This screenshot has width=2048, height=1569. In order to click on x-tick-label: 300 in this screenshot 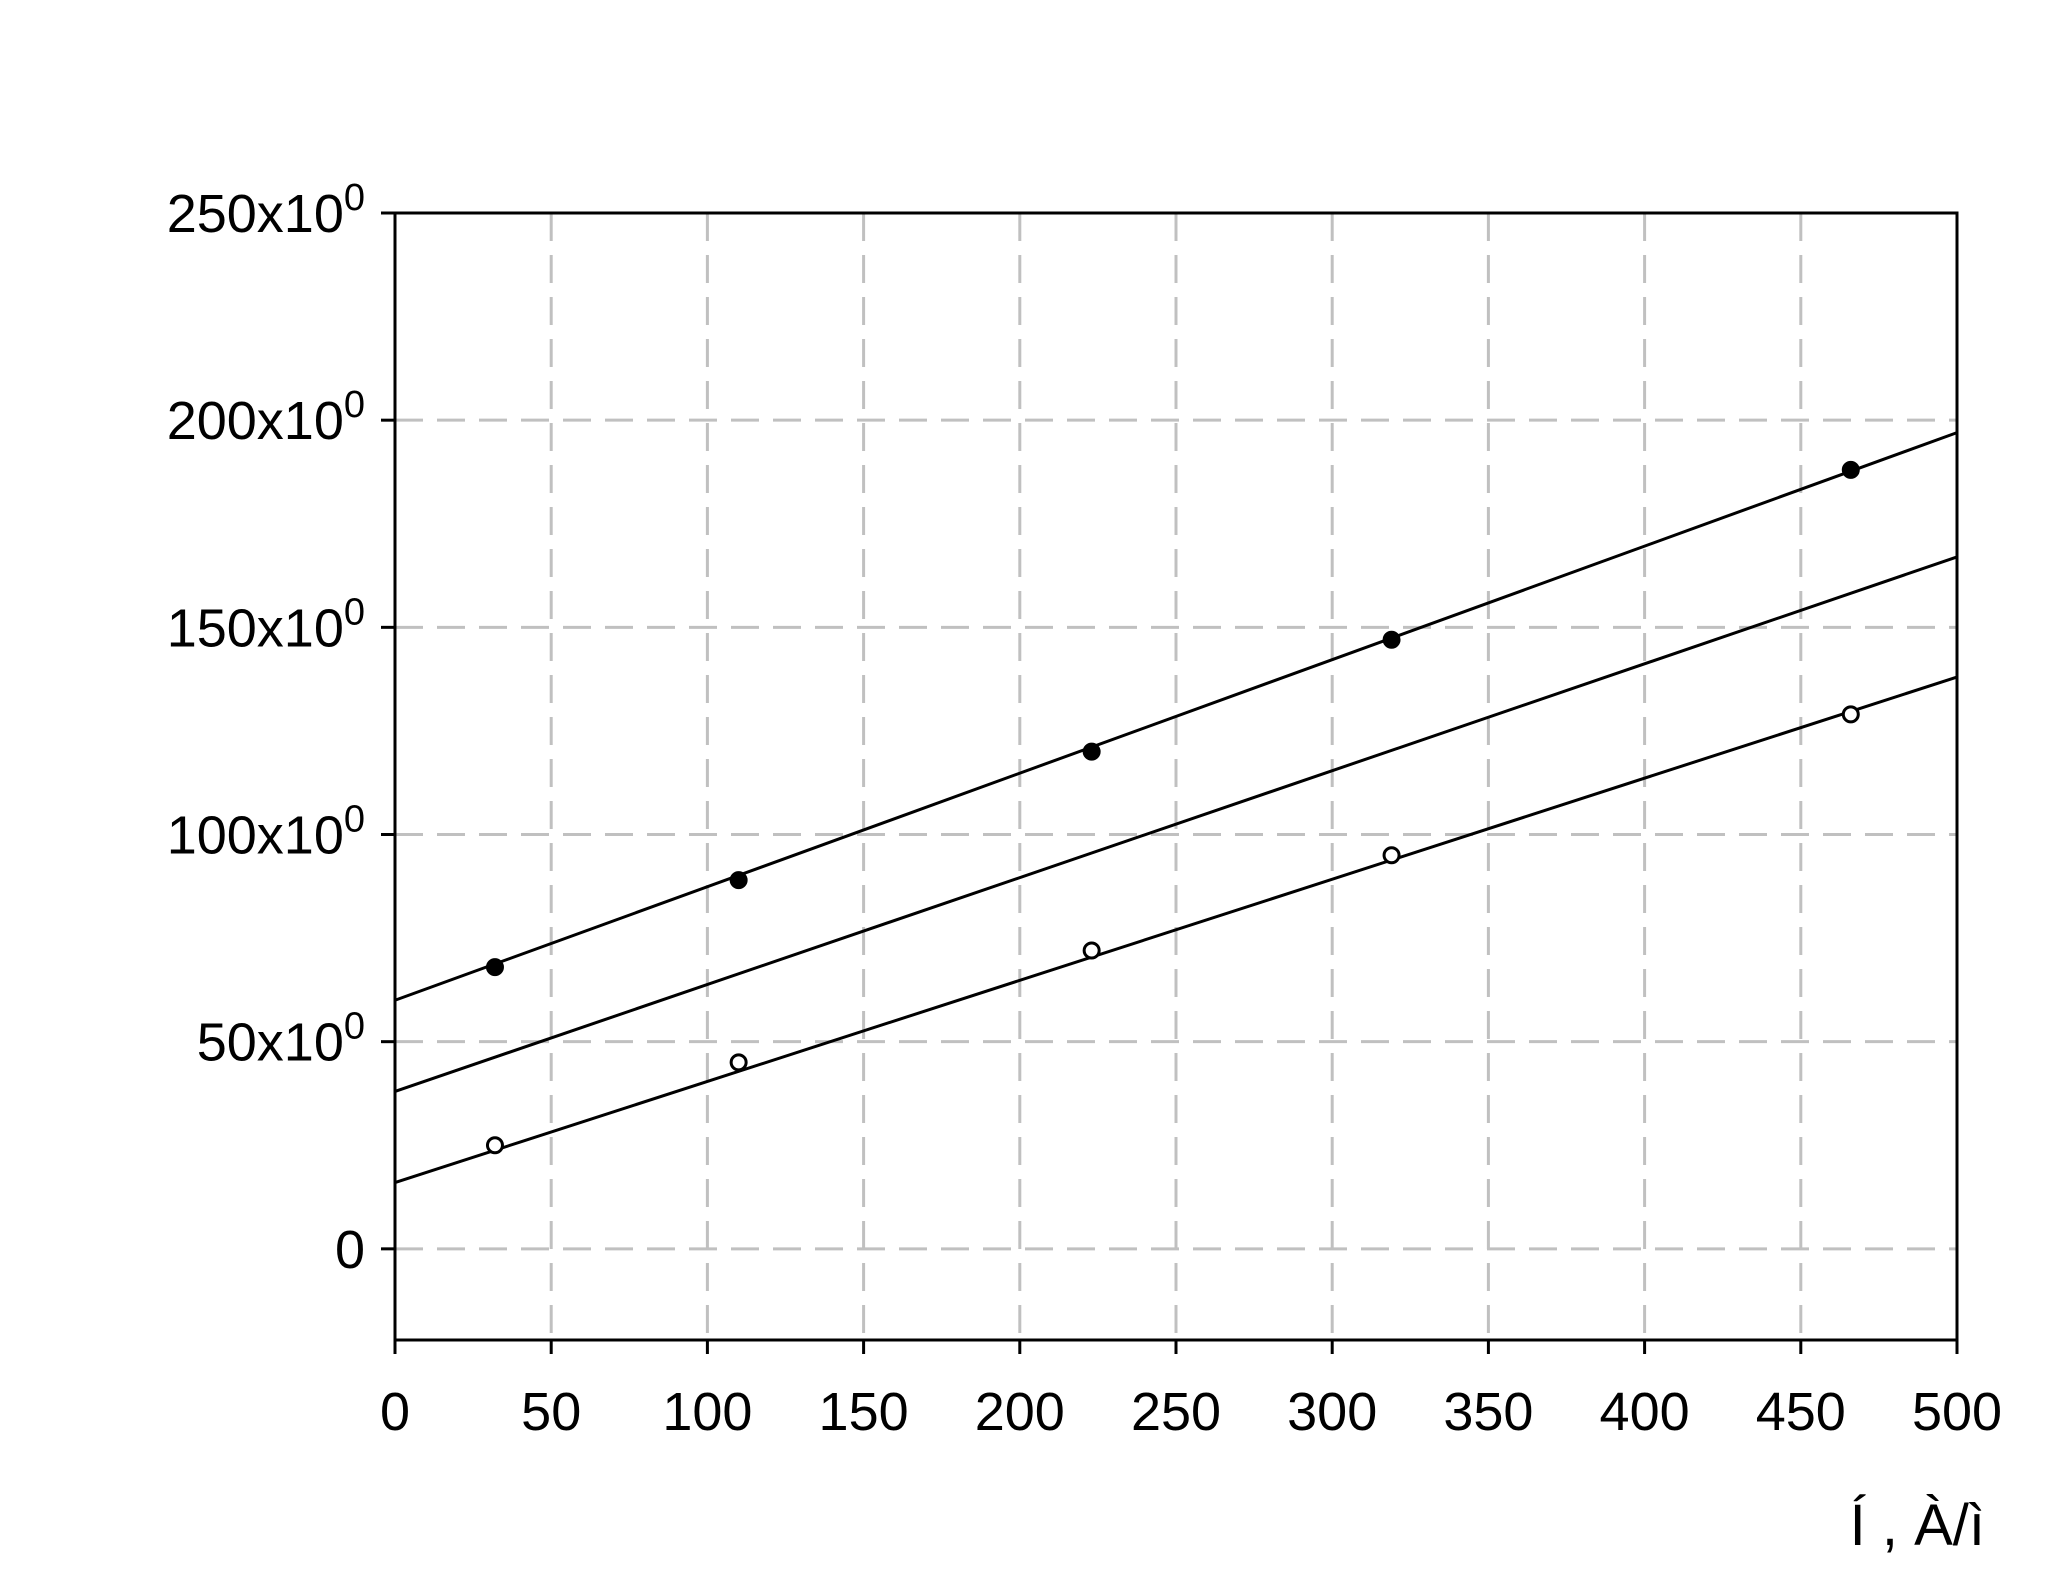, I will do `click(1332, 1412)`.